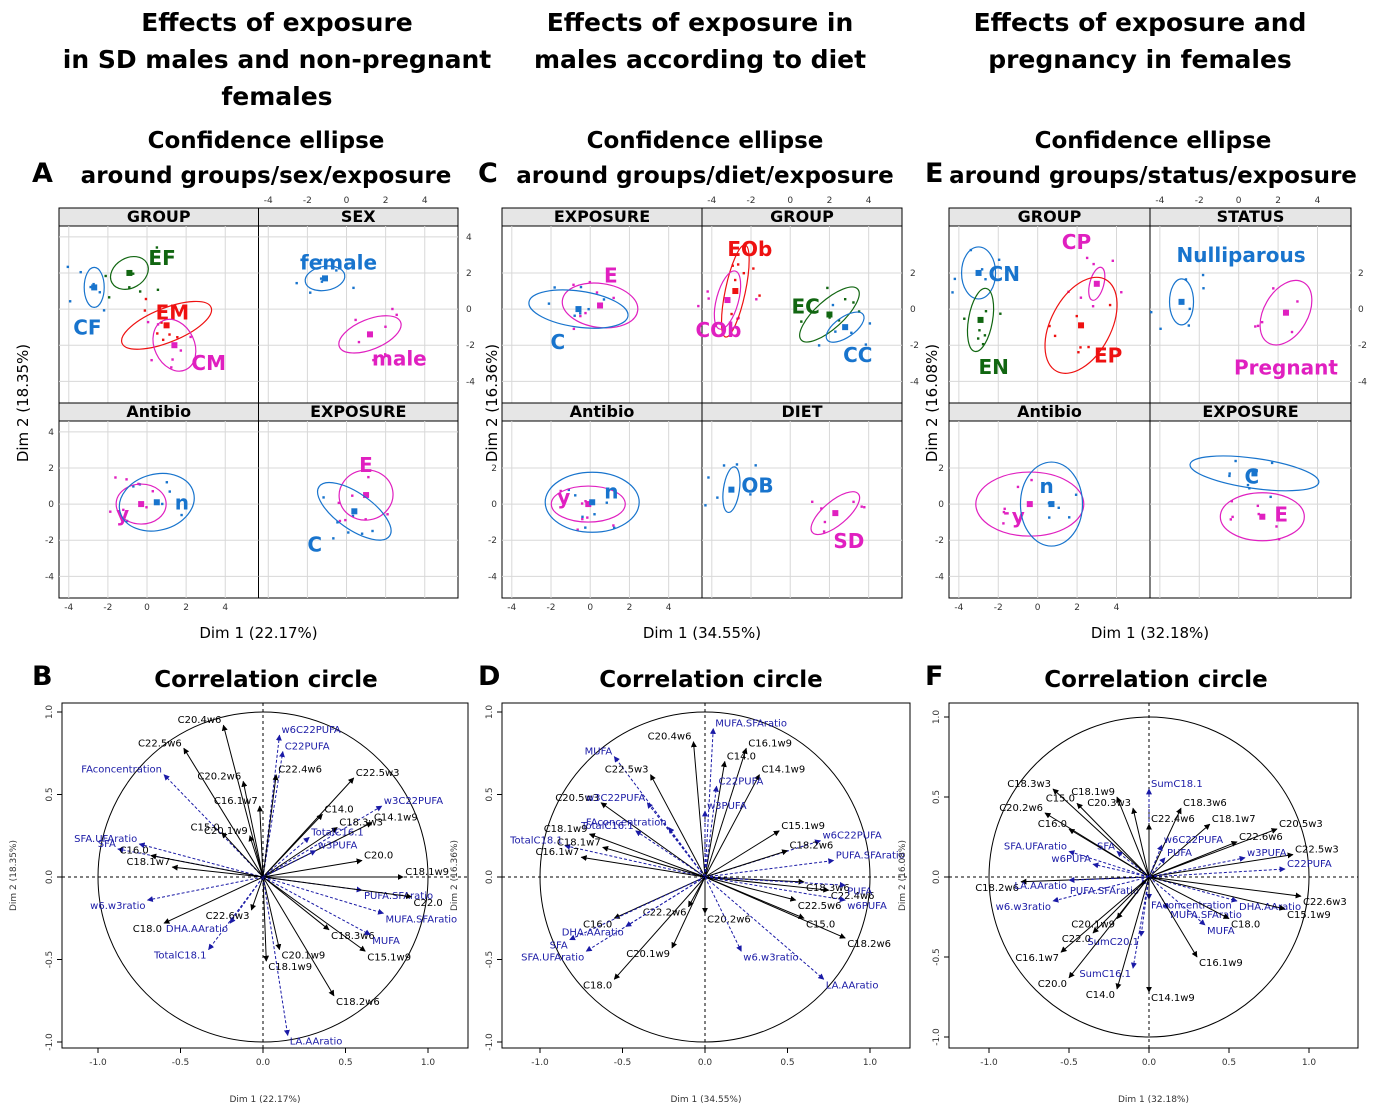  What do you see at coordinates (741, 781) in the screenshot?
I see `variable-label: C22PUFA` at bounding box center [741, 781].